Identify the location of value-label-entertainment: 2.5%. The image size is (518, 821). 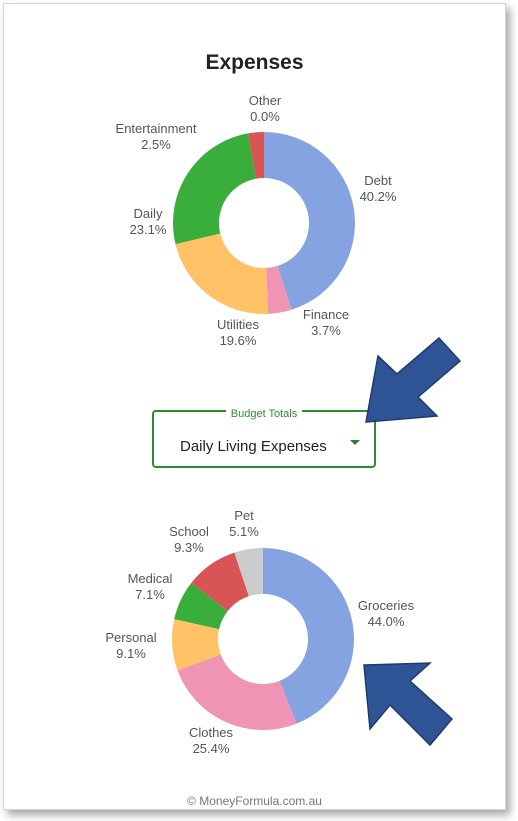
(156, 144).